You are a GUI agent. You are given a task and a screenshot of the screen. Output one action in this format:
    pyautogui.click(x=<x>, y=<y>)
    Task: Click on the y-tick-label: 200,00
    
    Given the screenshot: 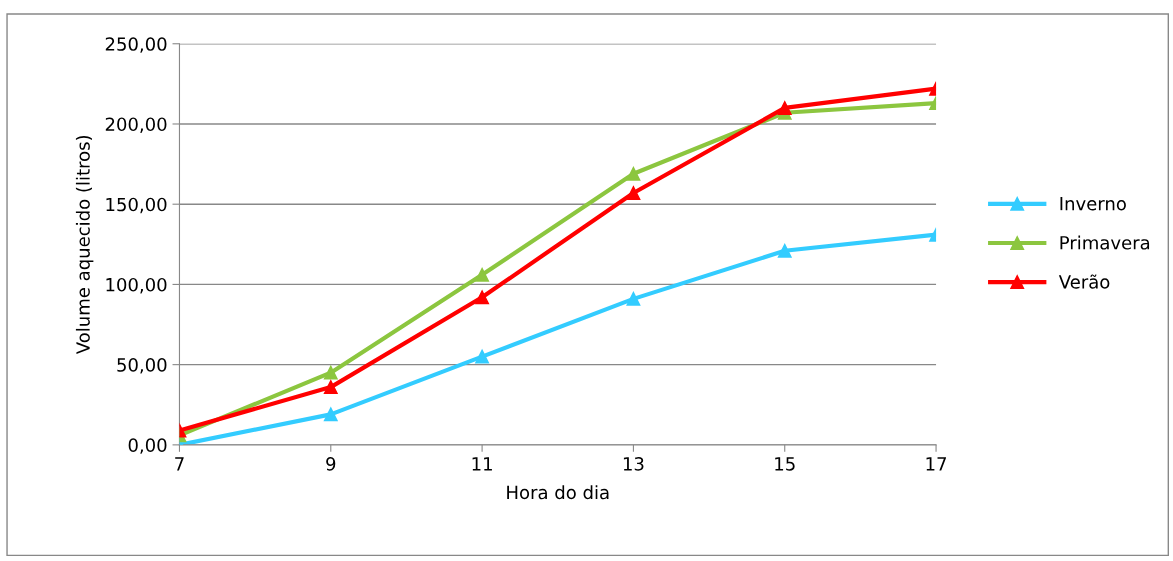 What is the action you would take?
    pyautogui.click(x=136, y=125)
    